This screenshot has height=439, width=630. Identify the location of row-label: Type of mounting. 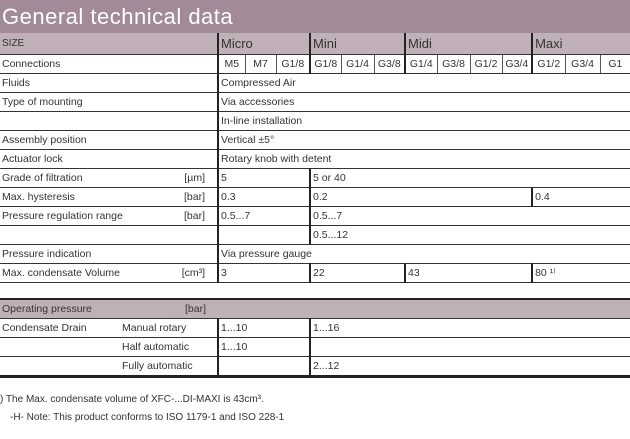
(109, 102).